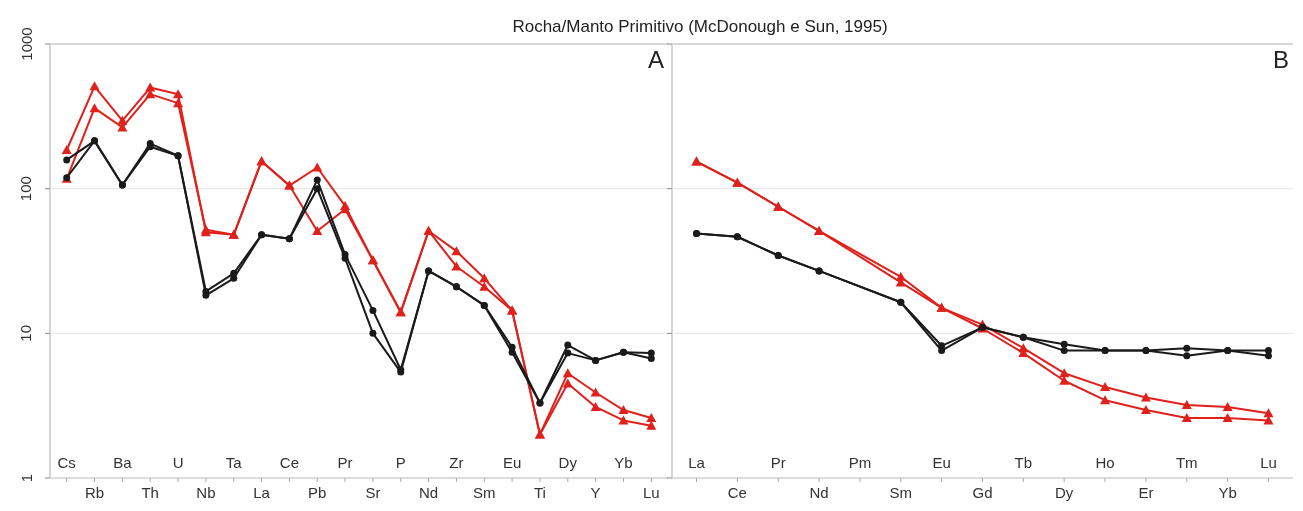 Image resolution: width=1303 pixels, height=511 pixels. What do you see at coordinates (1186, 462) in the screenshot?
I see `x-tick-label: Tm` at bounding box center [1186, 462].